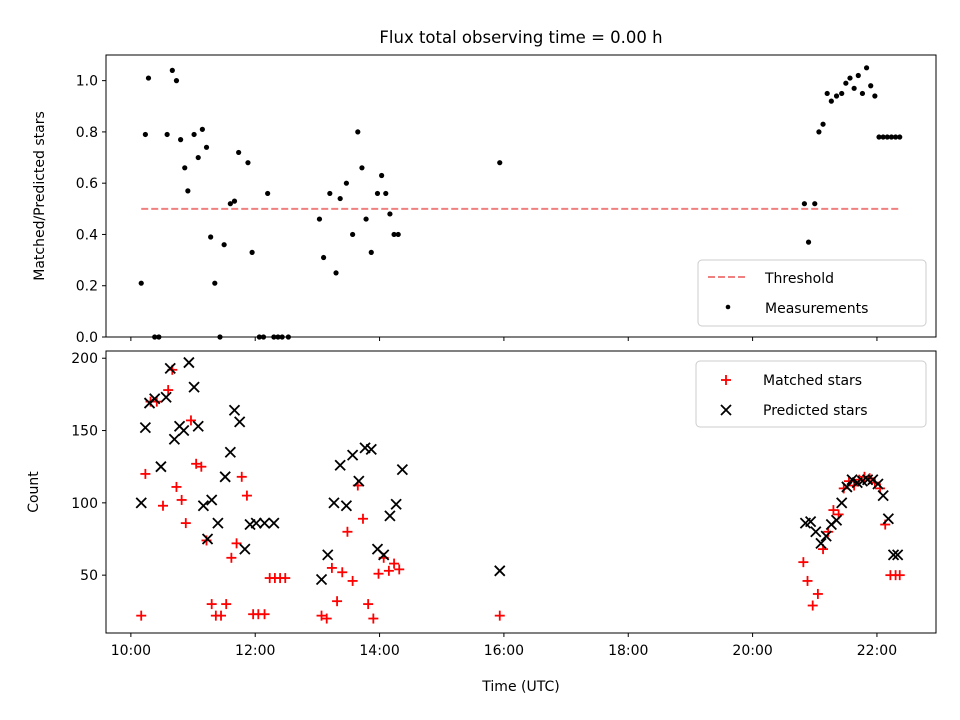 The width and height of the screenshot is (960, 720). Describe the element at coordinates (726, 380) in the screenshot. I see `matched-legend-swatch` at that location.